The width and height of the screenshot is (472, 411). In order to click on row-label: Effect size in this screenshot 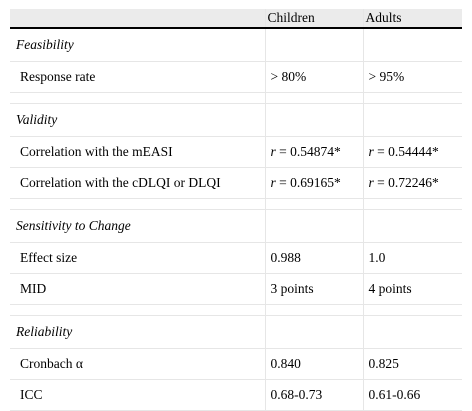, I will do `click(137, 258)`.